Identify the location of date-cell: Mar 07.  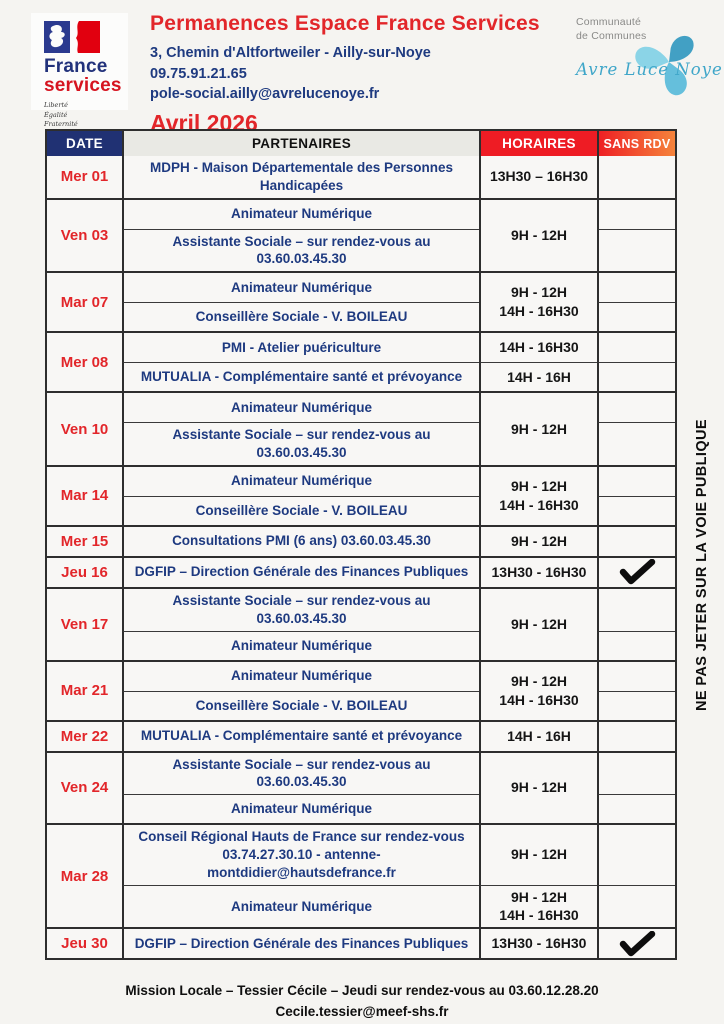
(84, 302).